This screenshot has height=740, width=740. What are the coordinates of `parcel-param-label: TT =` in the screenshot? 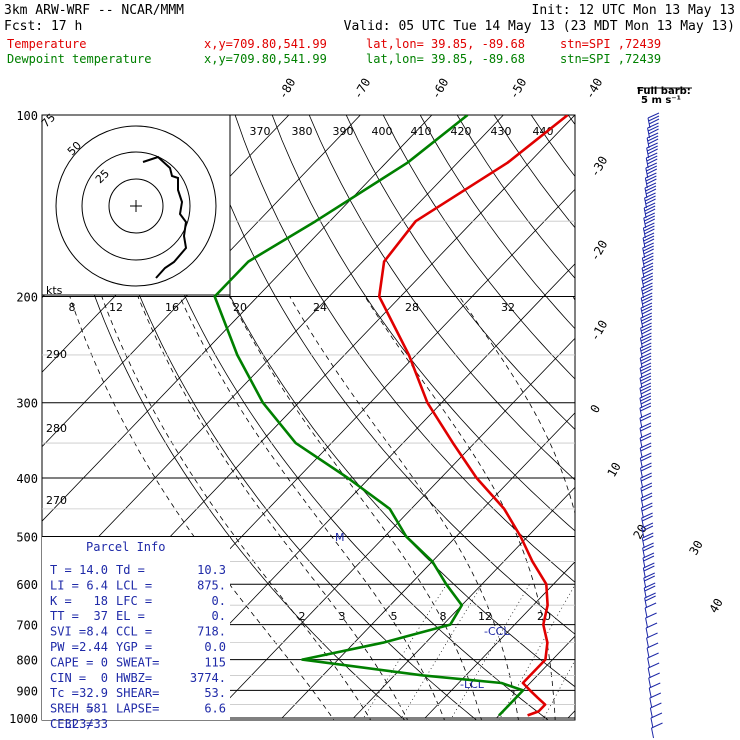 It's located at (64, 616).